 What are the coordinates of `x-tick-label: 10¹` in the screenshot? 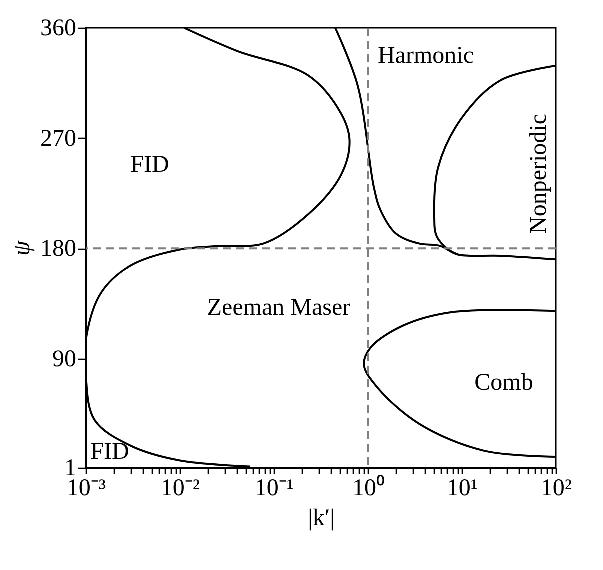 It's located at (462, 489).